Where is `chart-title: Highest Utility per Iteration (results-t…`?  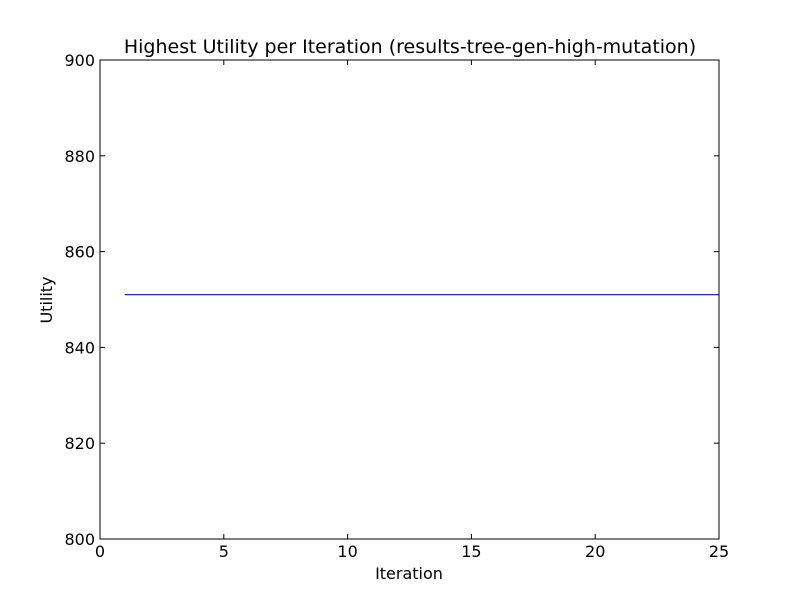
chart-title: Highest Utility per Iteration (results-t… is located at coordinates (410, 47).